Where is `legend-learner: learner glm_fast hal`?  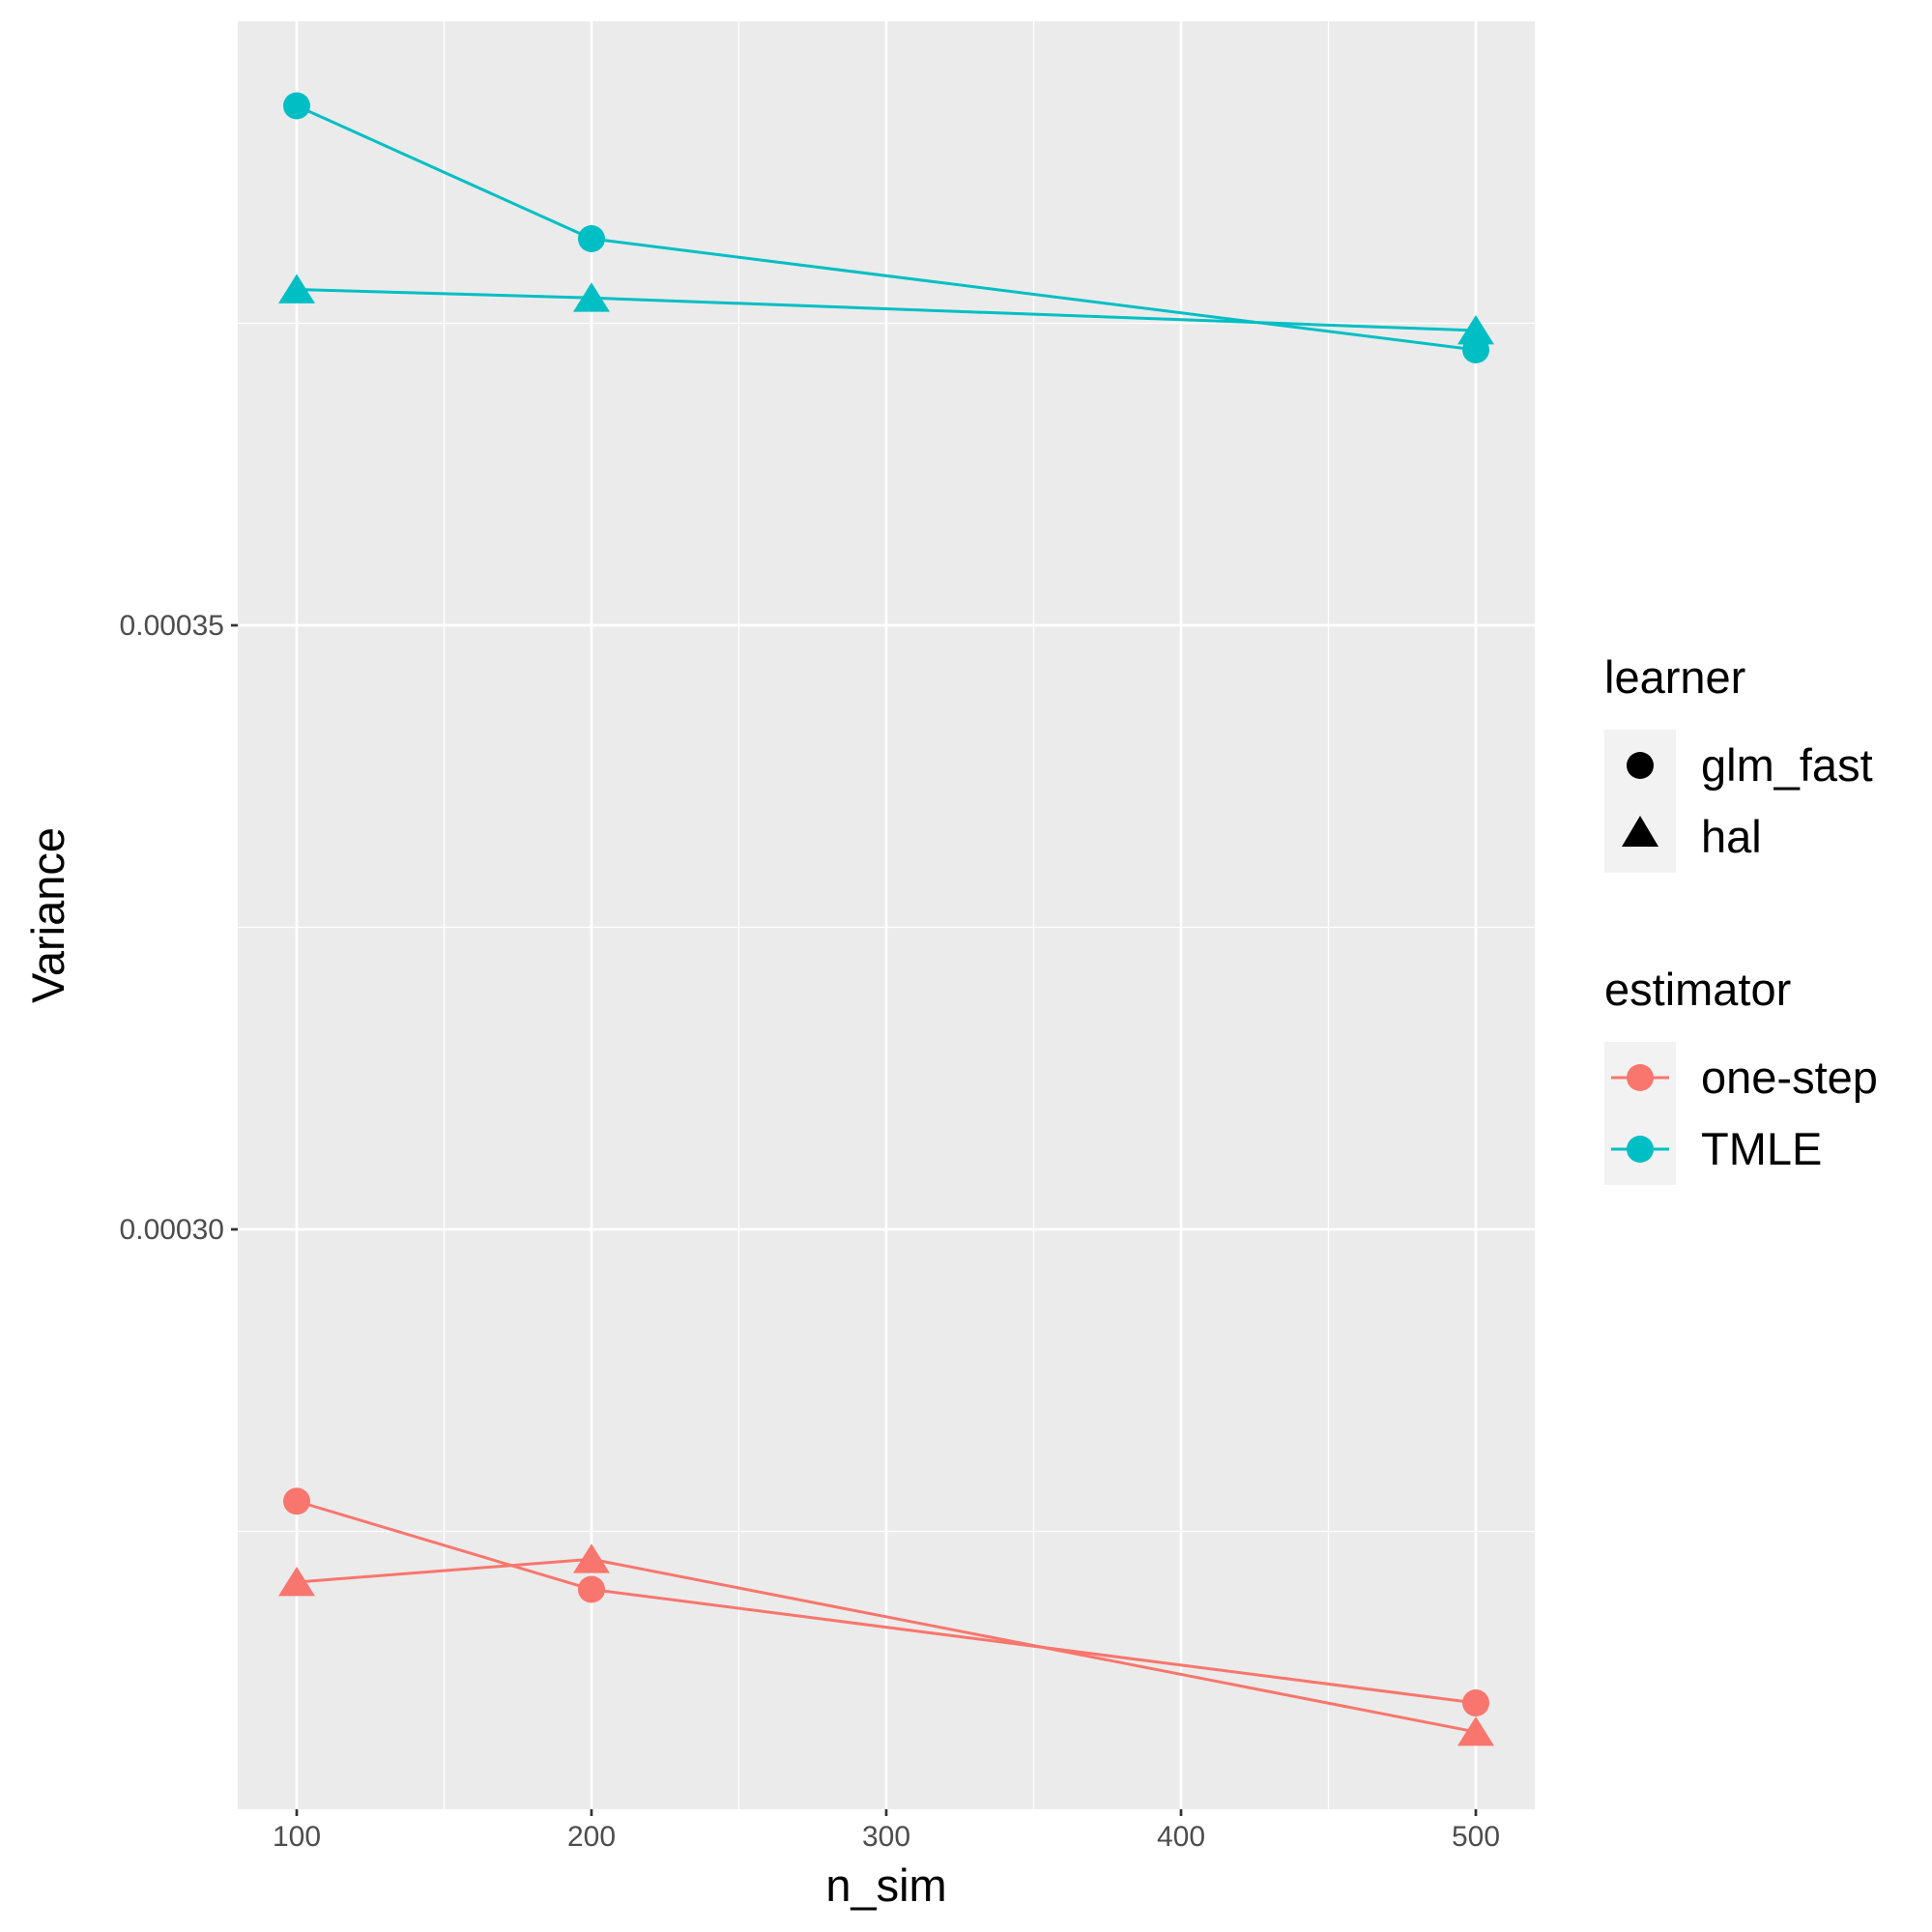 legend-learner: learner glm_fast hal is located at coordinates (1738, 762).